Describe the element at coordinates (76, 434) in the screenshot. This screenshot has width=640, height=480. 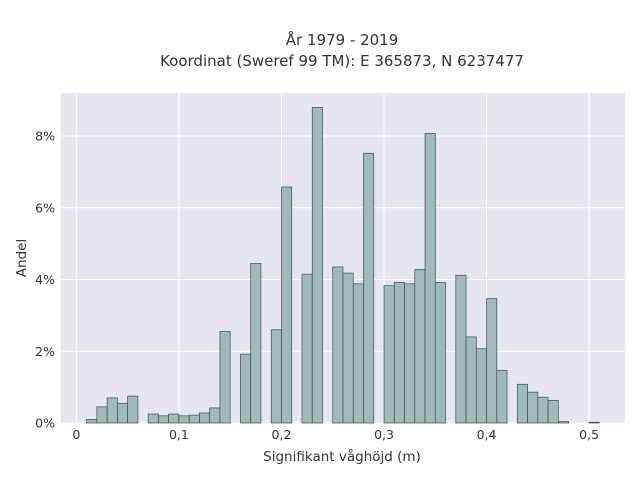
I see `x-tick-label: 0` at that location.